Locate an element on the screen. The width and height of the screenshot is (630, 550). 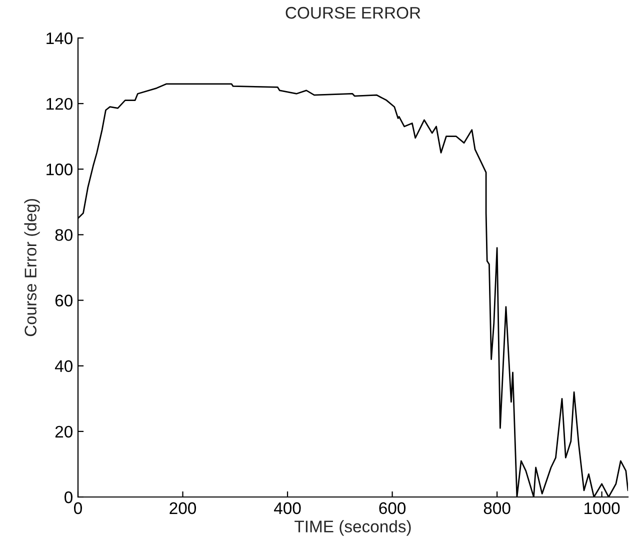
y-tick-label: 100 is located at coordinates (59, 170).